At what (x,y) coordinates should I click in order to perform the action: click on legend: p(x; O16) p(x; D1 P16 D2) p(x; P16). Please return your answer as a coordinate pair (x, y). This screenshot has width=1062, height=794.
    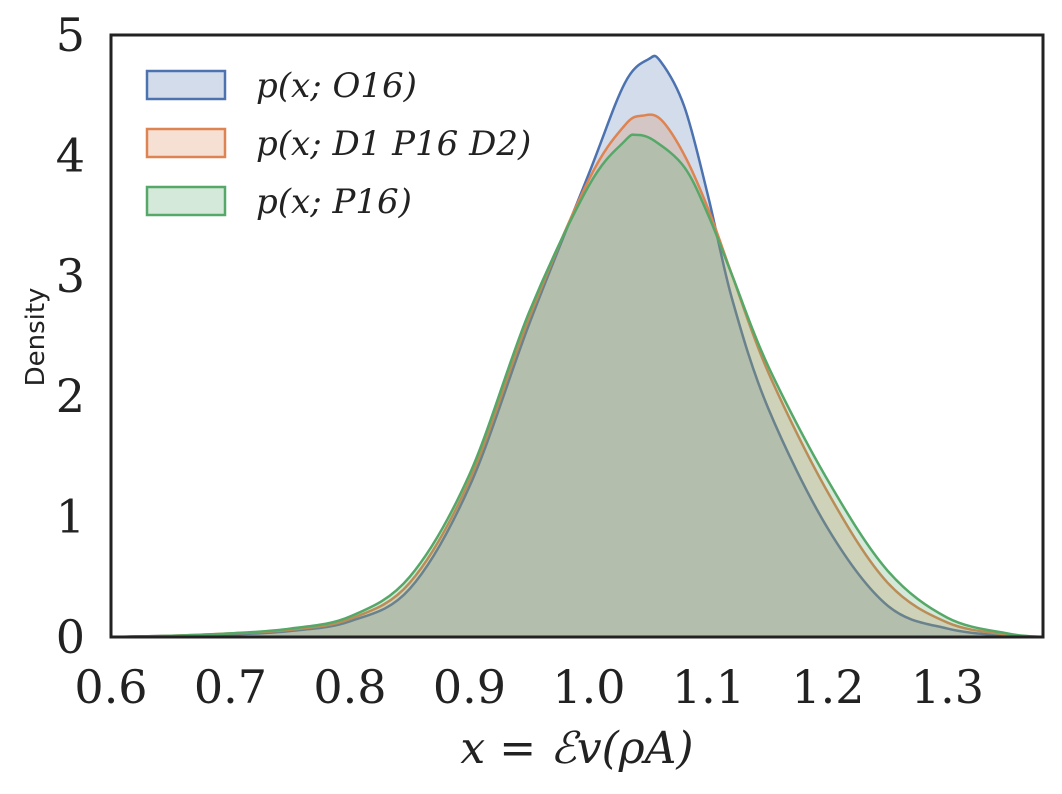
    Looking at the image, I should click on (338, 144).